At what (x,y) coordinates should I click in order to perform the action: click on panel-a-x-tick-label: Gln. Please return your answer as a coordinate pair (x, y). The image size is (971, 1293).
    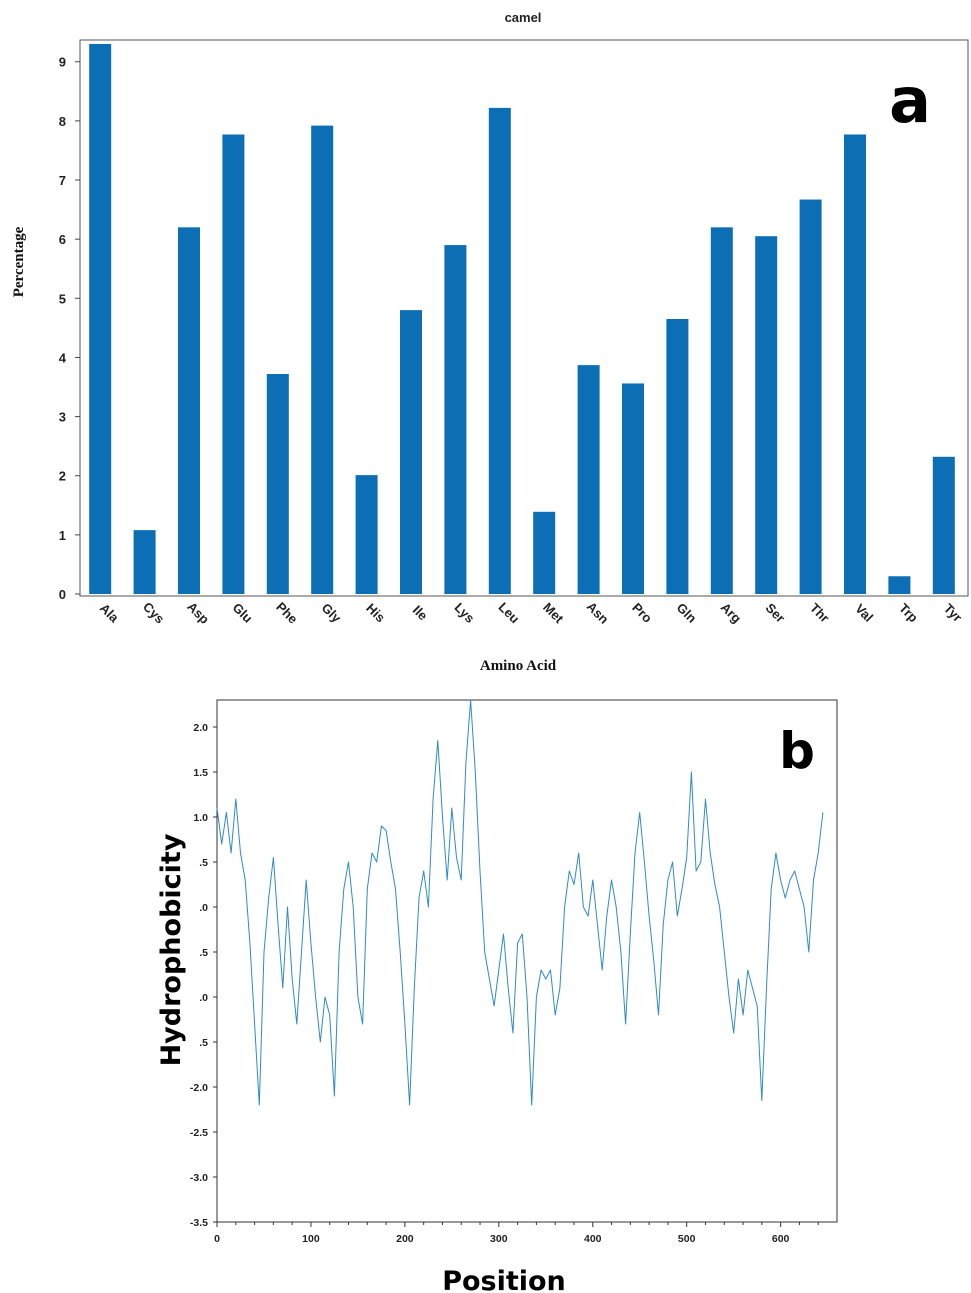
    Looking at the image, I should click on (687, 613).